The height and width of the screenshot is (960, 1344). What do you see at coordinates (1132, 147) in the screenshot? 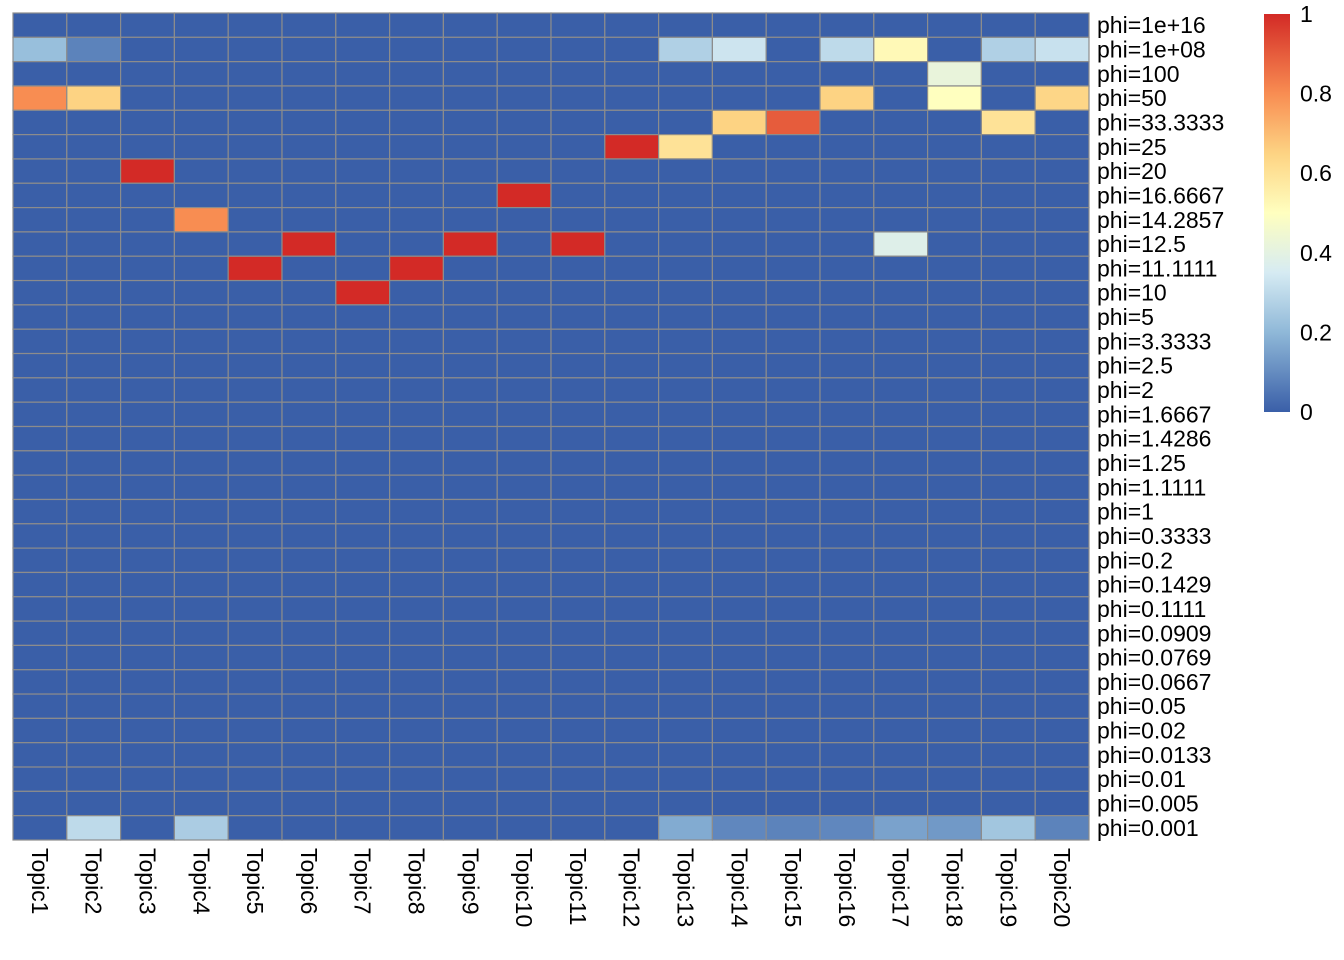
I see `row-label: phi=25` at bounding box center [1132, 147].